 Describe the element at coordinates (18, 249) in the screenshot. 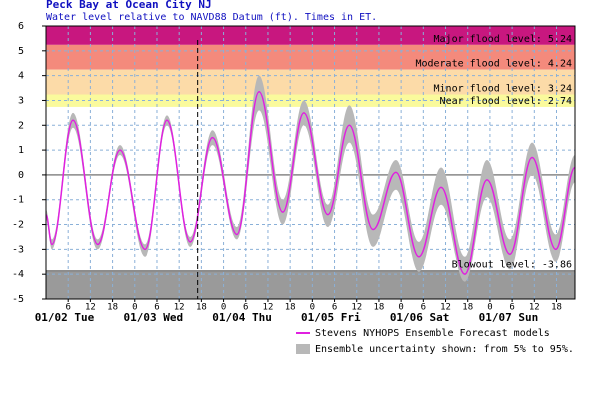

I see `y-tick-label: -3` at that location.